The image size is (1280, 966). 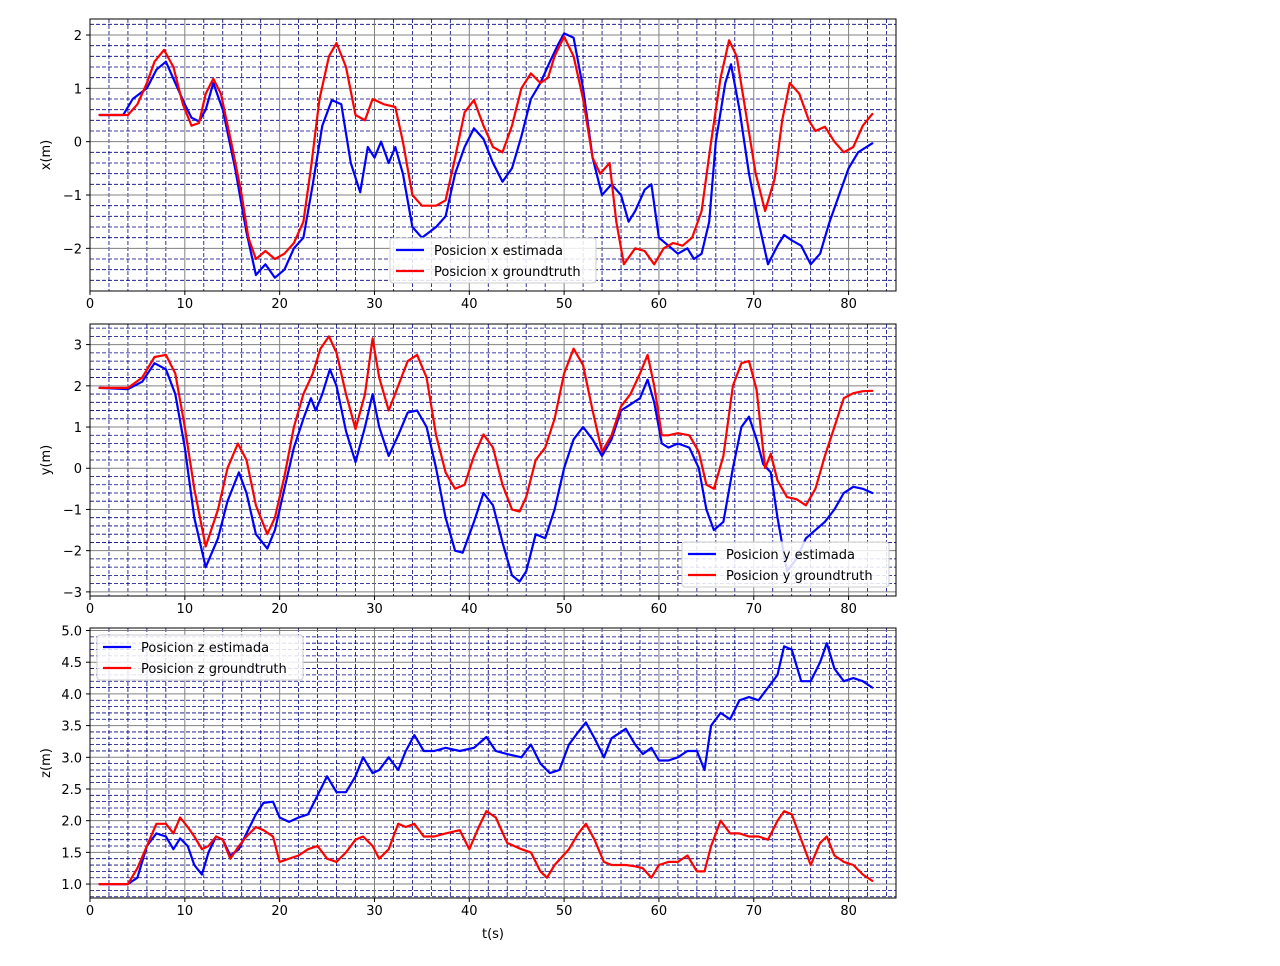 What do you see at coordinates (799, 576) in the screenshot?
I see `legend-label: Posicion y groundtruth` at bounding box center [799, 576].